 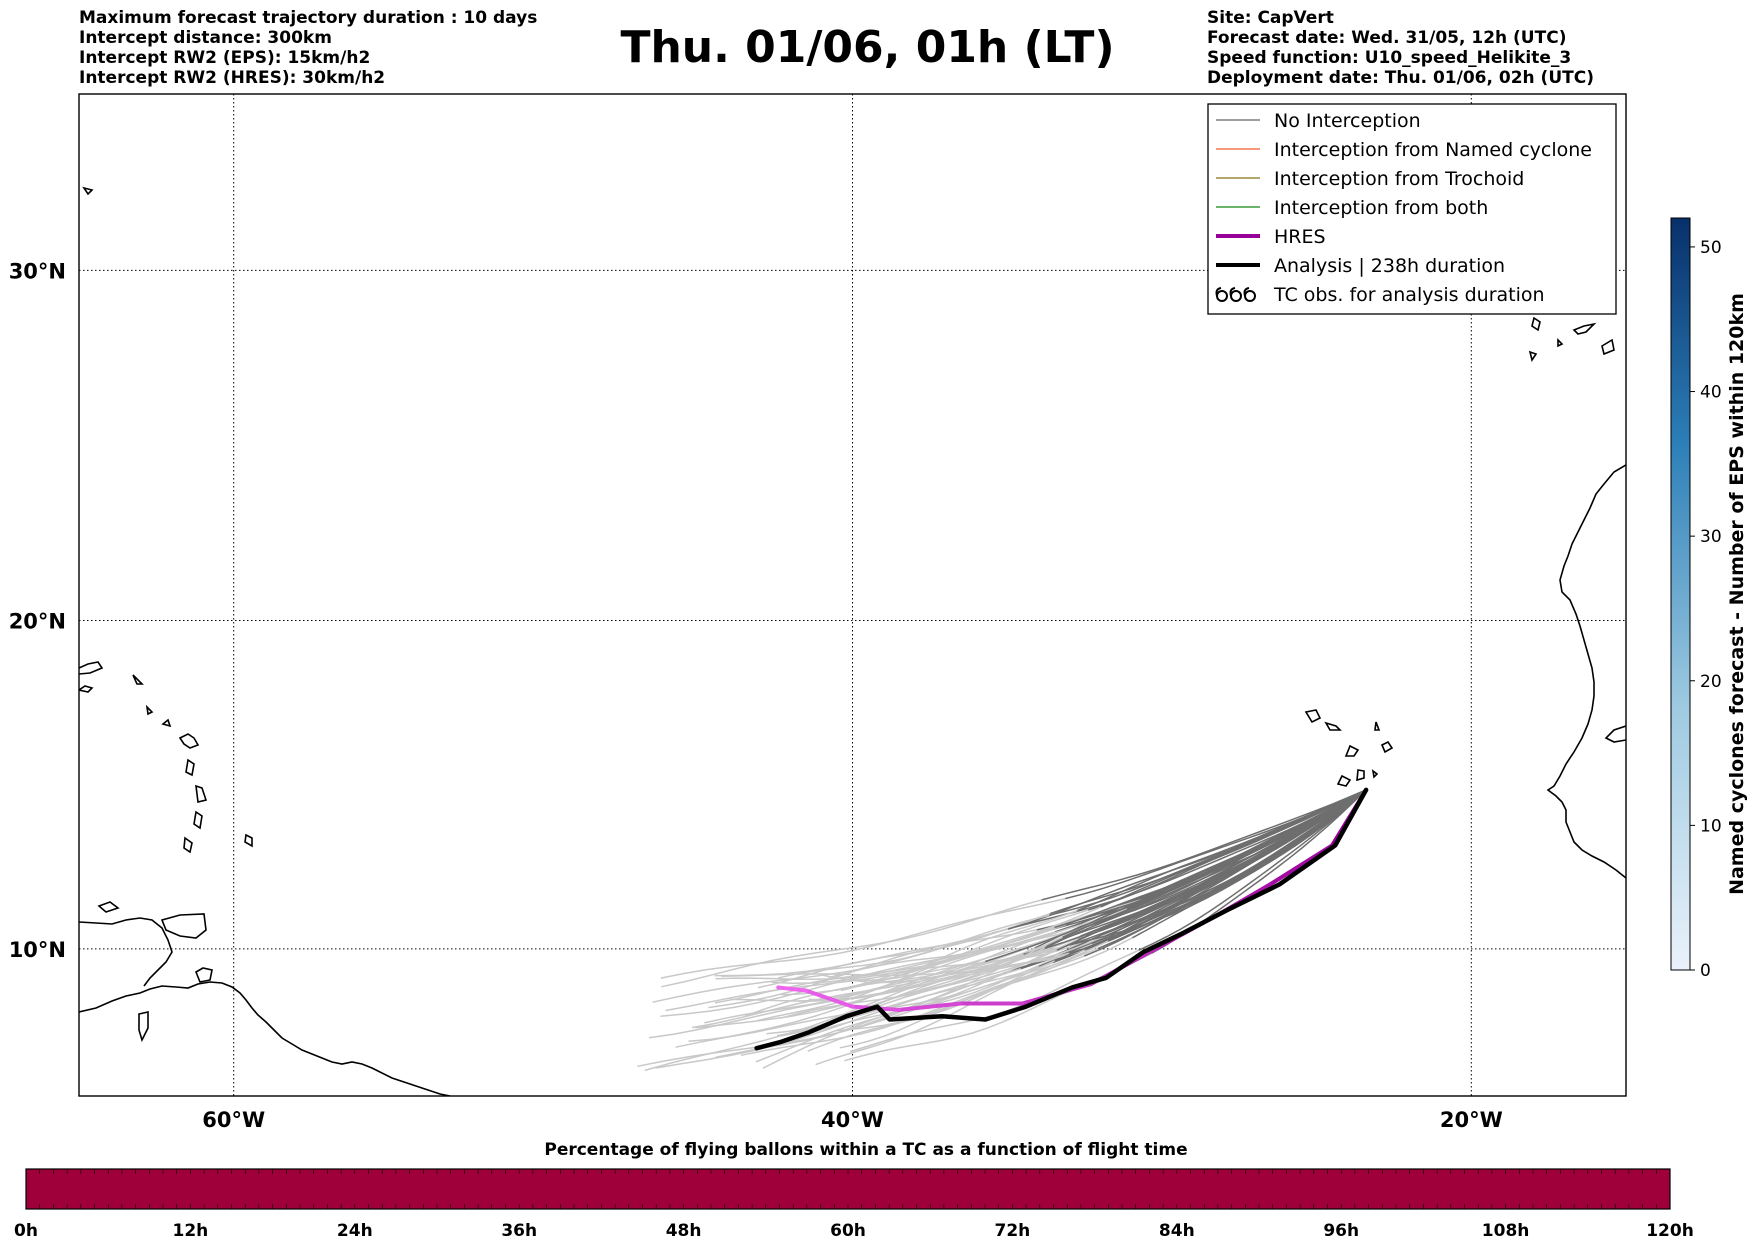 What do you see at coordinates (1399, 179) in the screenshot?
I see `legend-label: Interception from Trochoid` at bounding box center [1399, 179].